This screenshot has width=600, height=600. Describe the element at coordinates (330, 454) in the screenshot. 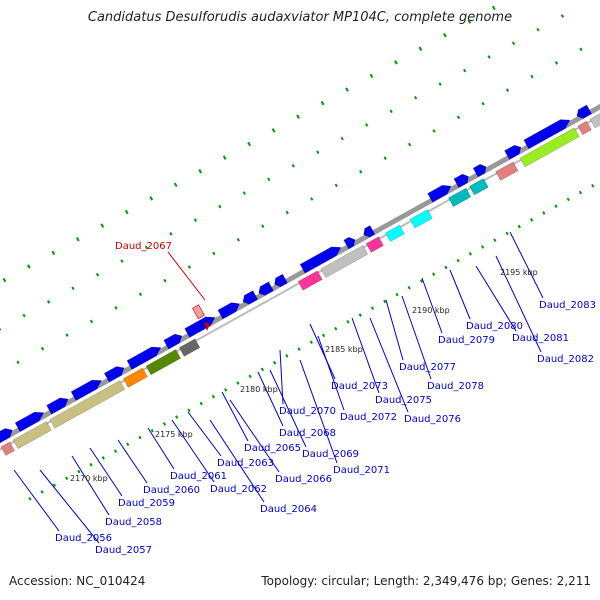

I see `gene-label: Daud_2069` at that location.